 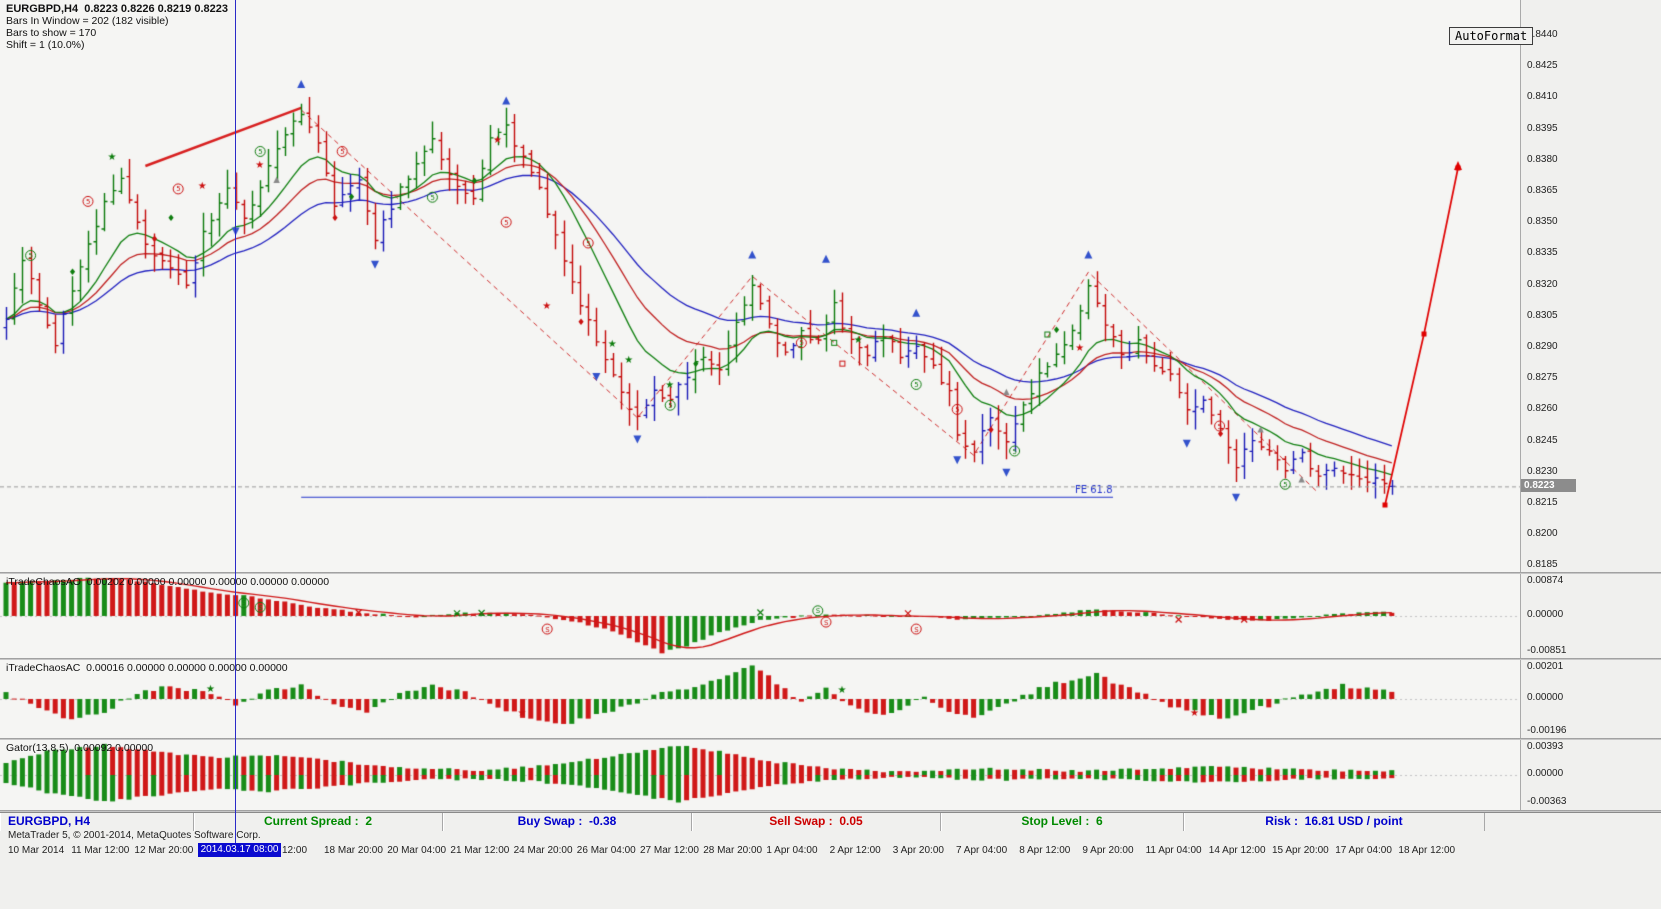 I want to click on price-axis-label: 0.8305, so click(x=1542, y=315).